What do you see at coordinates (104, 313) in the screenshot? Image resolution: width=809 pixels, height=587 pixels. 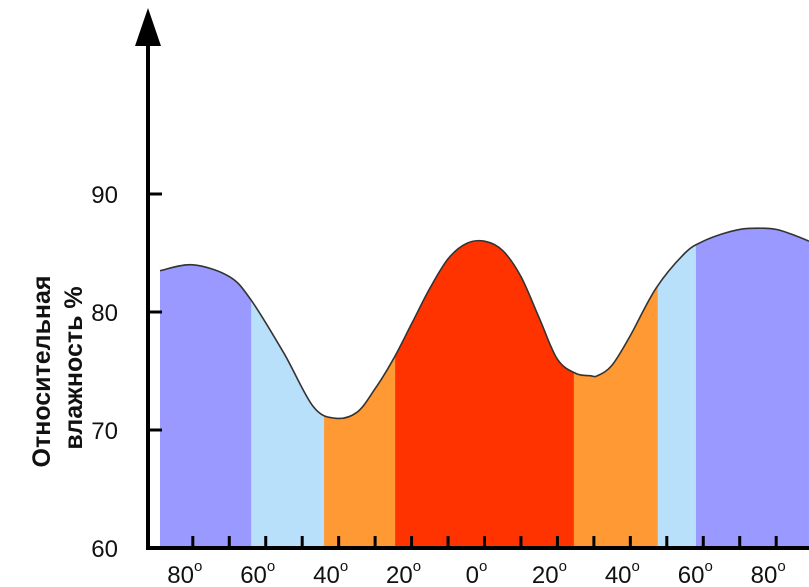 I see `y-tick-label: 80` at bounding box center [104, 313].